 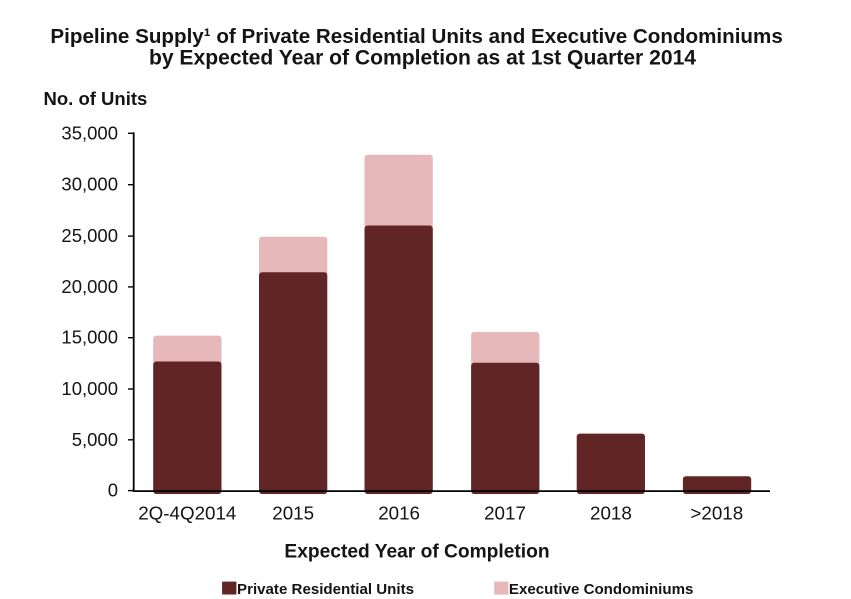 What do you see at coordinates (293, 513) in the screenshot?
I see `svg-text: 2015` at bounding box center [293, 513].